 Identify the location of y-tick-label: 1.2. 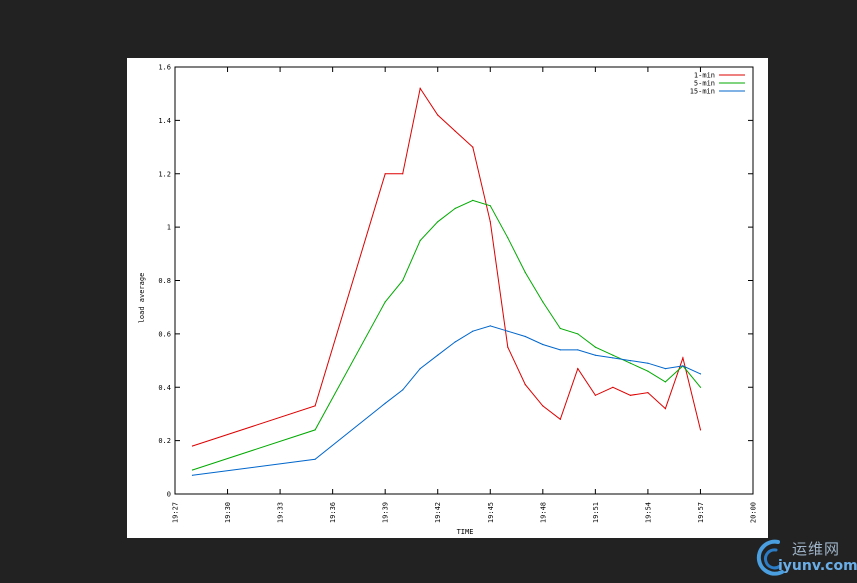
(164, 174).